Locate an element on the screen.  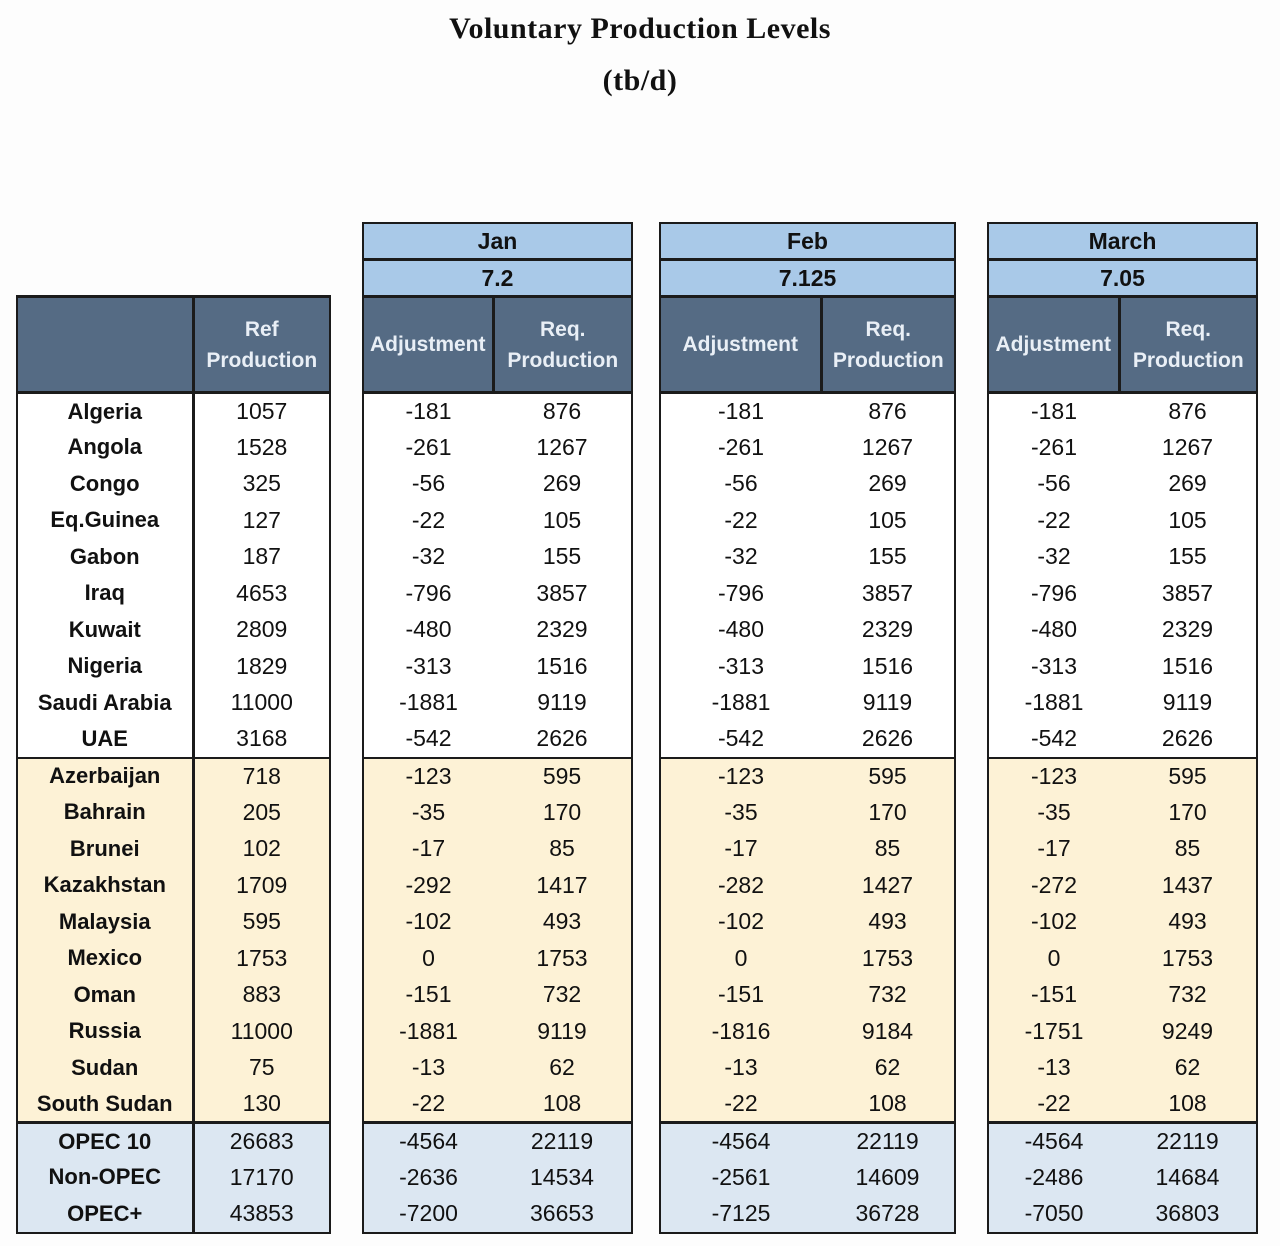
table-row: South Sudan 130 is located at coordinates (173, 1104).